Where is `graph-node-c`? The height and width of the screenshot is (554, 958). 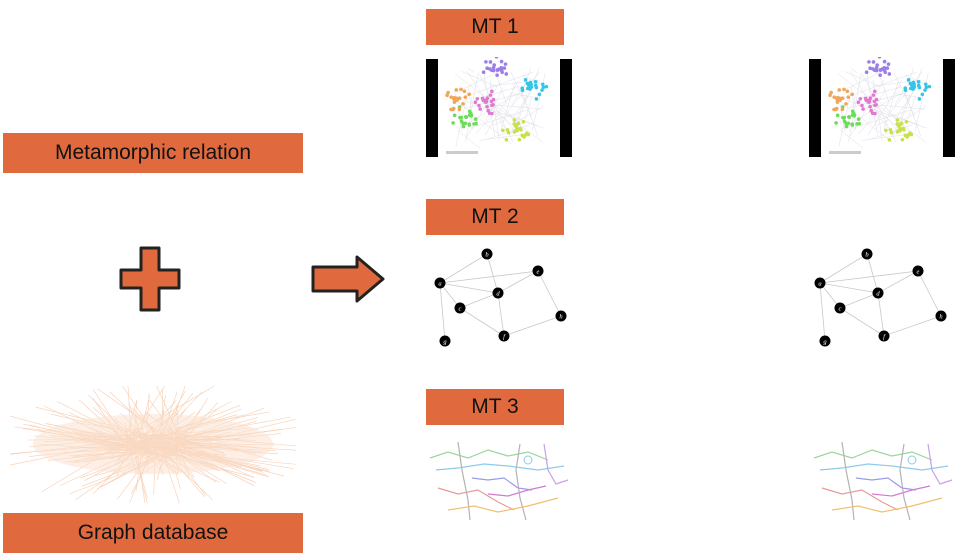 graph-node-c is located at coordinates (460, 308).